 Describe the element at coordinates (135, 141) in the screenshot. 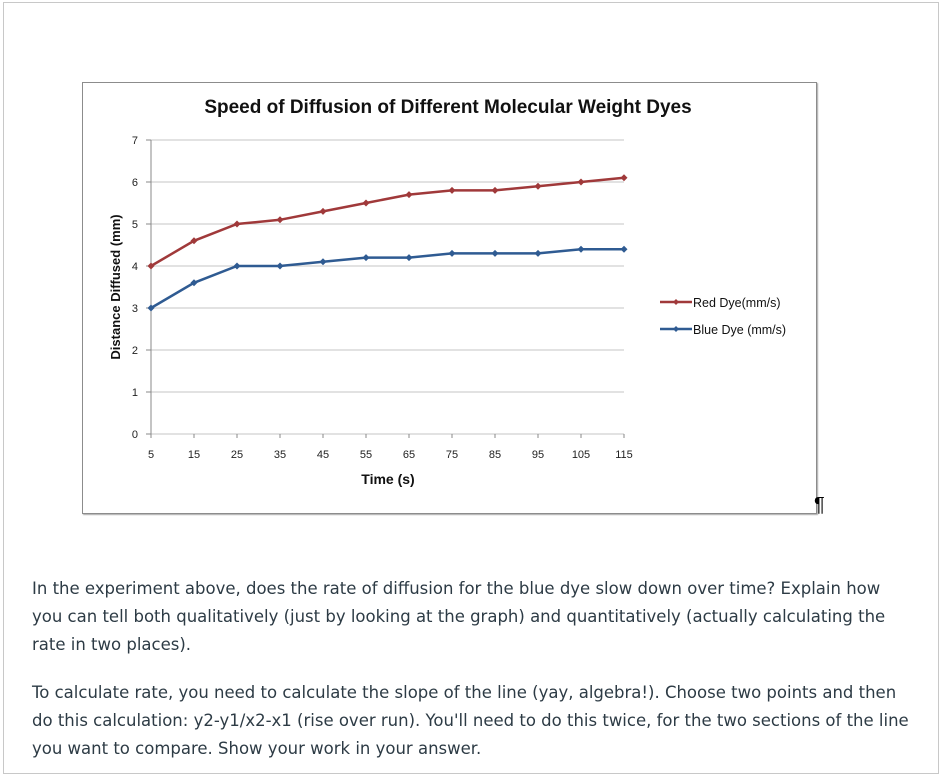

I see `y-tick-label: 7` at that location.